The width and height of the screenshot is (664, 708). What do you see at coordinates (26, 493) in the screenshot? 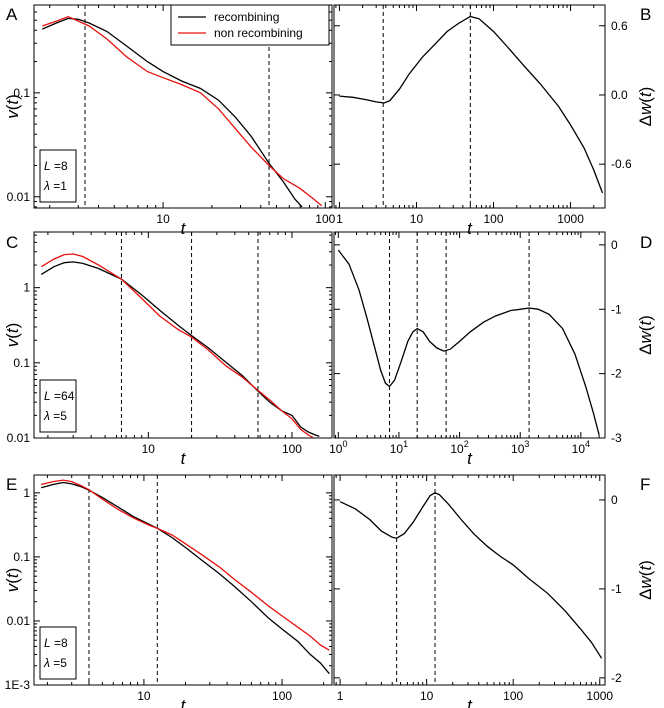
I see `y-tick-label: 1` at bounding box center [26, 493].